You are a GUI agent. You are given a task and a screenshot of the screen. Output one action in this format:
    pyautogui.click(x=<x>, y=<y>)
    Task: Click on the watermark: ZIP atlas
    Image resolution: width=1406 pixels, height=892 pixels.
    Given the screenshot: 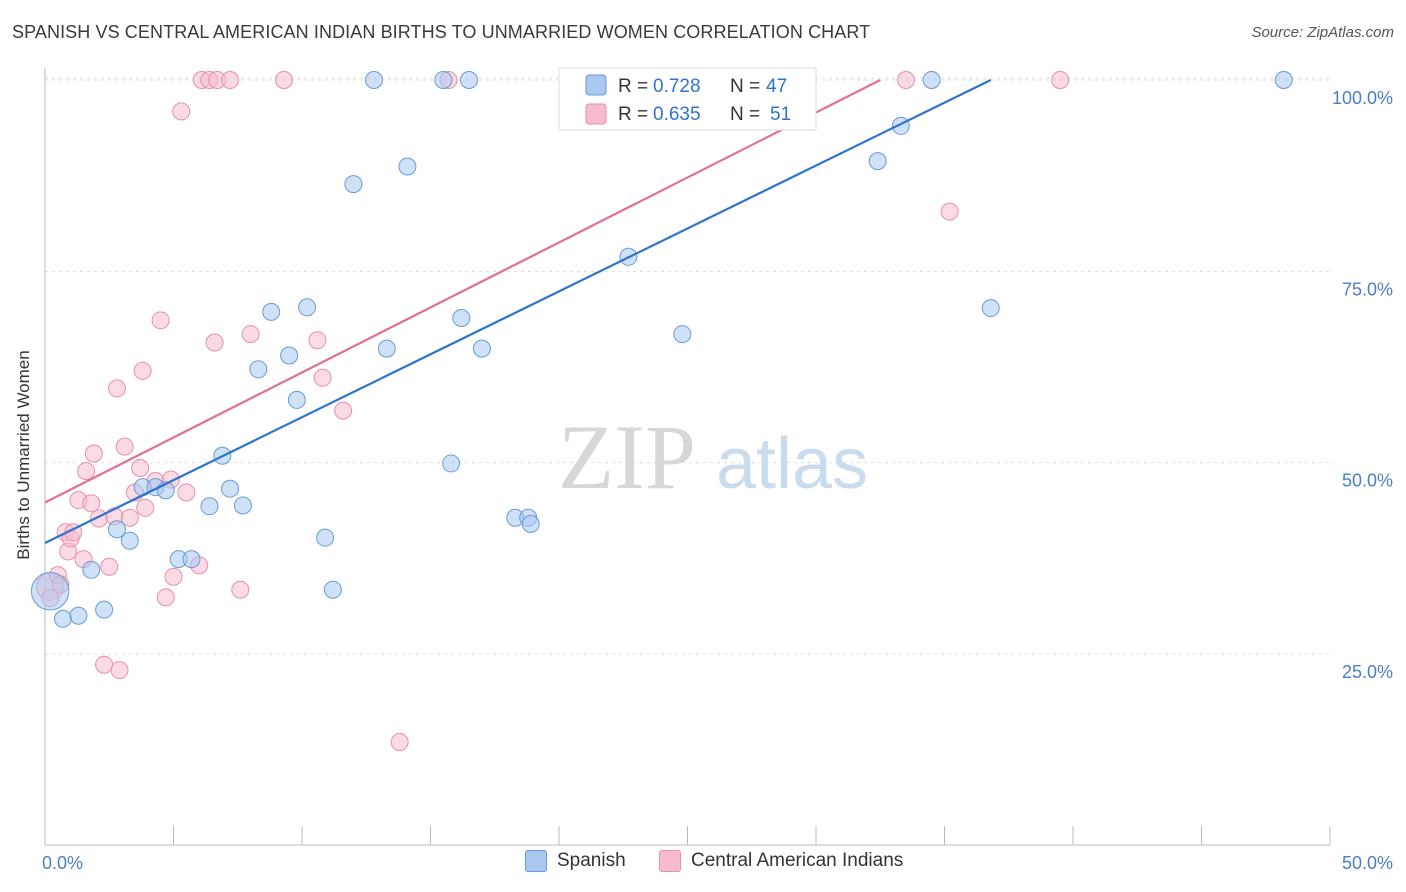 What is the action you would take?
    pyautogui.click(x=713, y=457)
    